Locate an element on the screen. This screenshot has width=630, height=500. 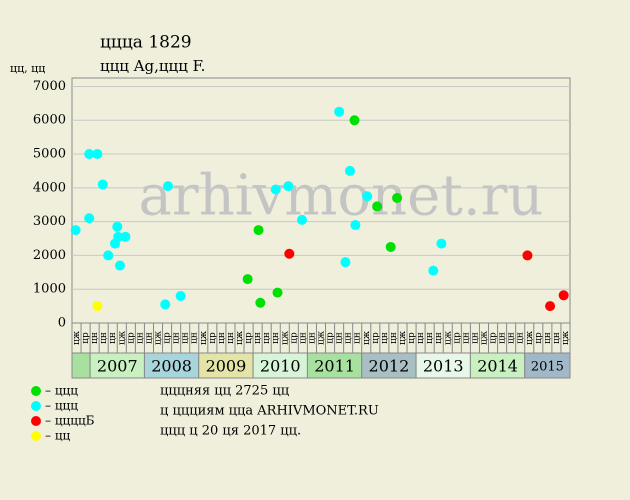
y-tick-label: 3000 is located at coordinates (49, 221).